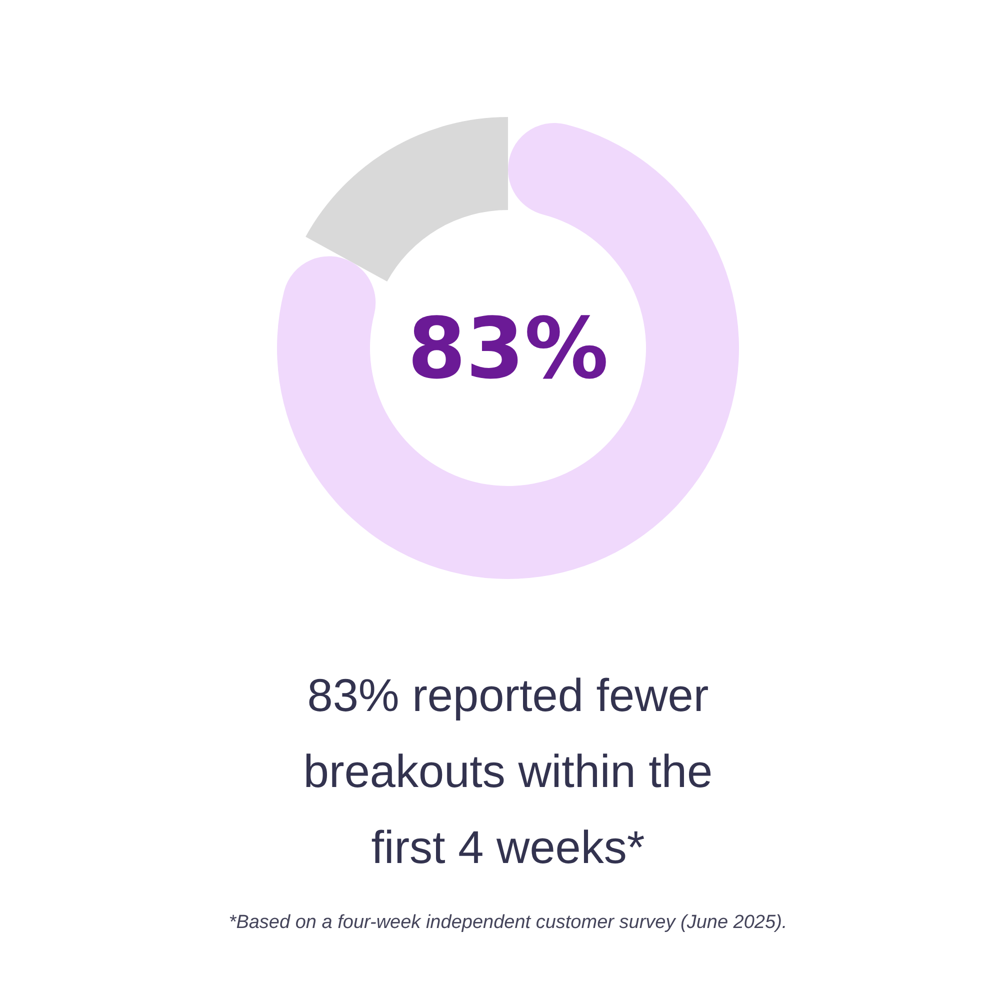  What do you see at coordinates (508, 771) in the screenshot?
I see `text: 83% reported fewer breakouts within the first 4 weeks*` at bounding box center [508, 771].